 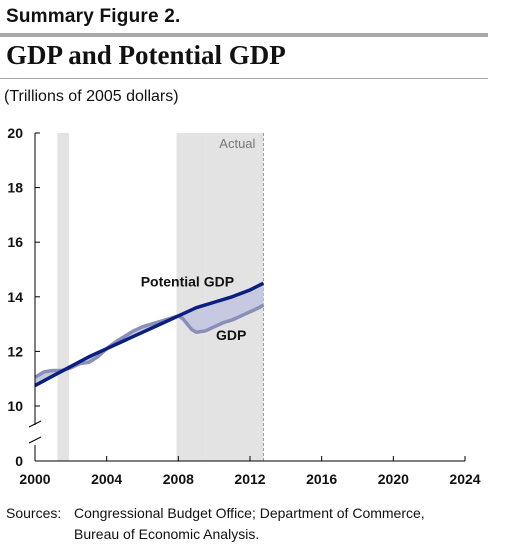 What do you see at coordinates (244, 78) in the screenshot?
I see `title-rule` at bounding box center [244, 78].